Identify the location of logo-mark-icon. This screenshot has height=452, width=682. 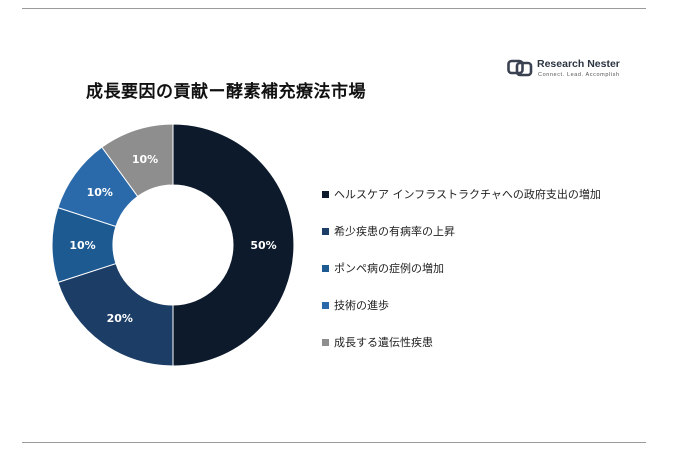
(520, 68).